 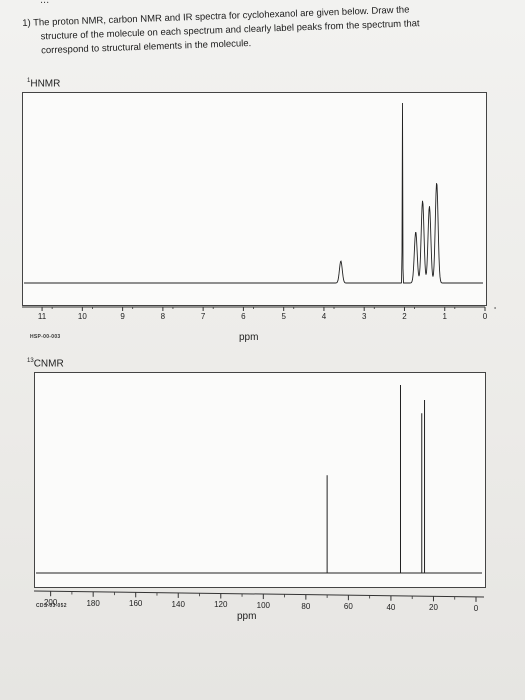 What do you see at coordinates (391, 607) in the screenshot?
I see `cnmr-tick-label: 40` at bounding box center [391, 607].